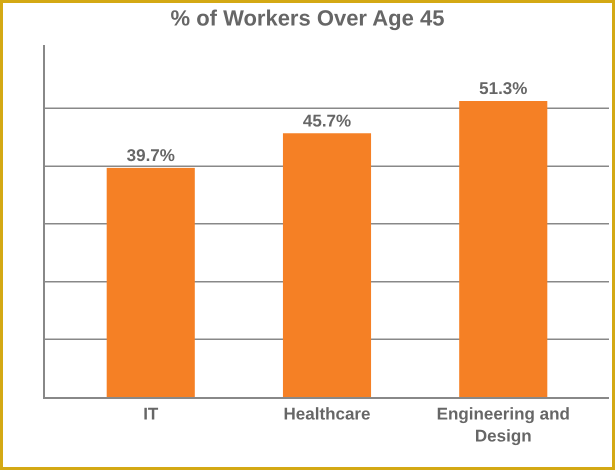 Image resolution: width=615 pixels, height=470 pixels. What do you see at coordinates (327, 414) in the screenshot?
I see `x-tick-label: Healthcare` at bounding box center [327, 414].